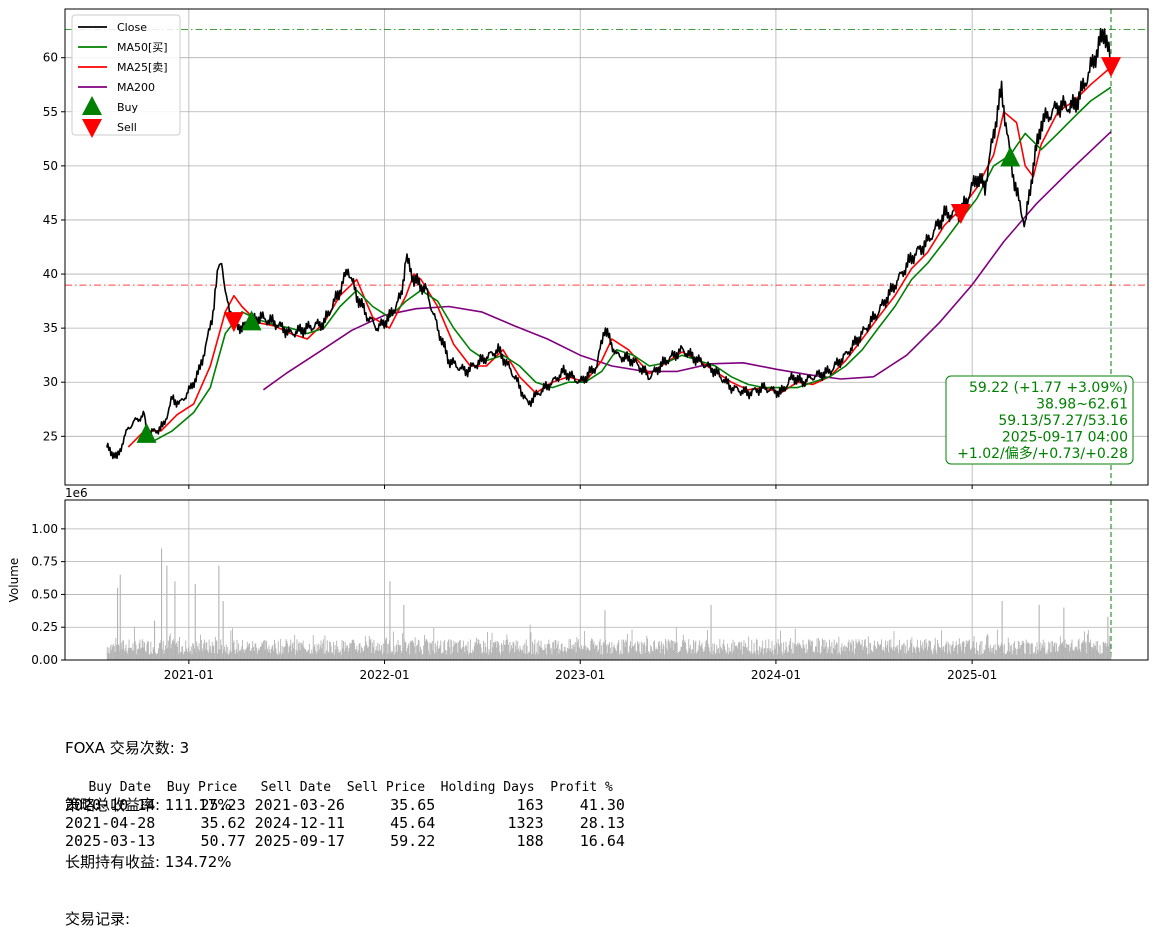  What do you see at coordinates (50, 166) in the screenshot?
I see `price-y-tick-label: 50` at bounding box center [50, 166].